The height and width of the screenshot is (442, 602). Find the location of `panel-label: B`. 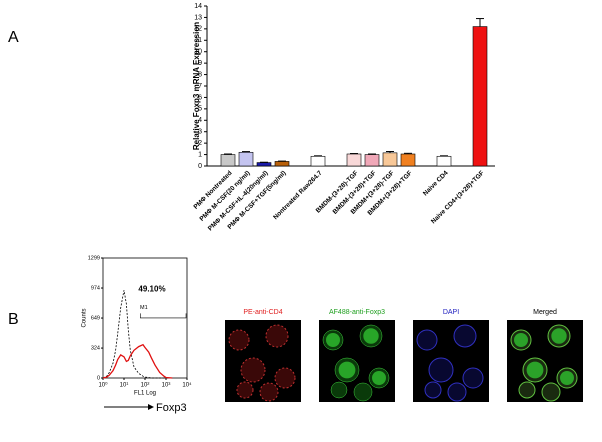

panel-label: B is located at coordinates (13, 319).